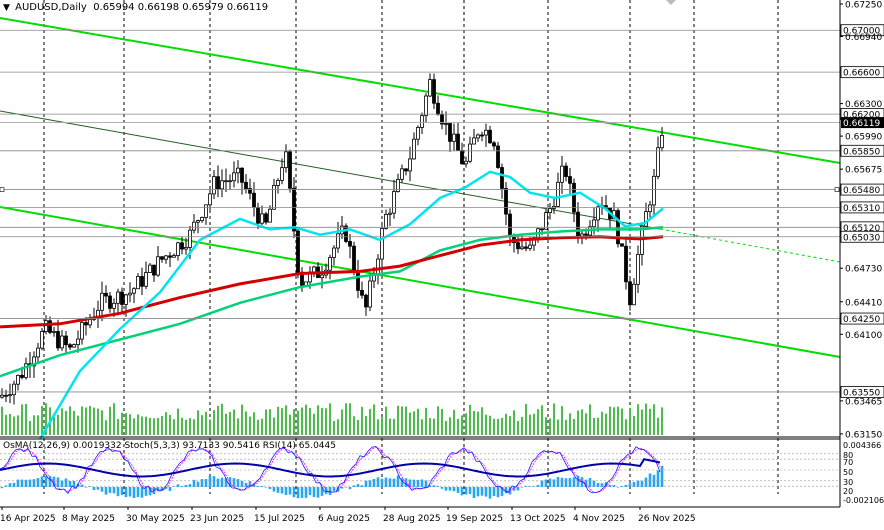  What do you see at coordinates (344, 519) in the screenshot?
I see `time-tick-label: 6 Aug 2025` at bounding box center [344, 519].